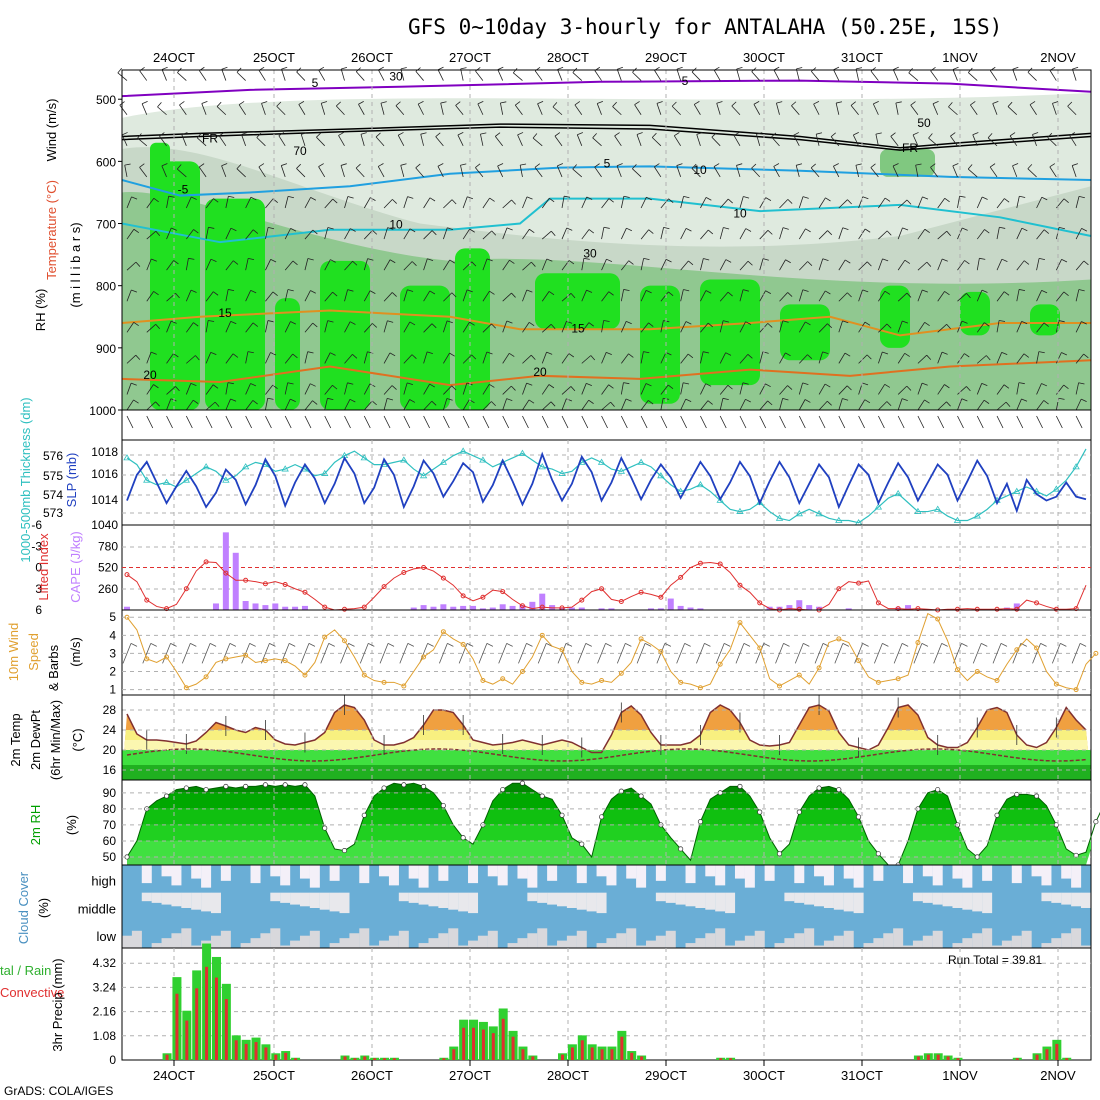 The height and width of the screenshot is (1100, 1100). I want to click on cloud-ylabel-units: (%), so click(43, 908).